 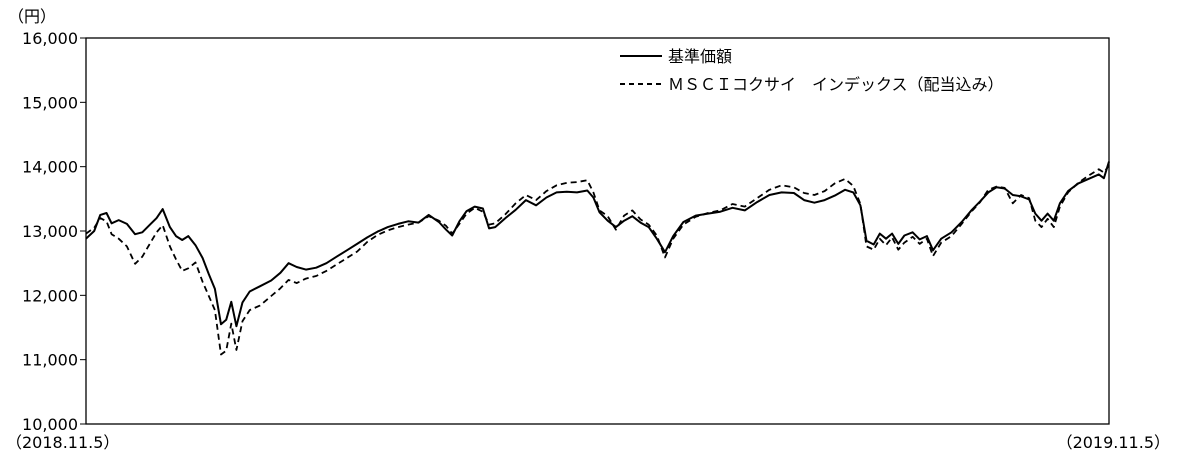 I want to click on y-tick-label: 15,000, so click(x=50, y=102).